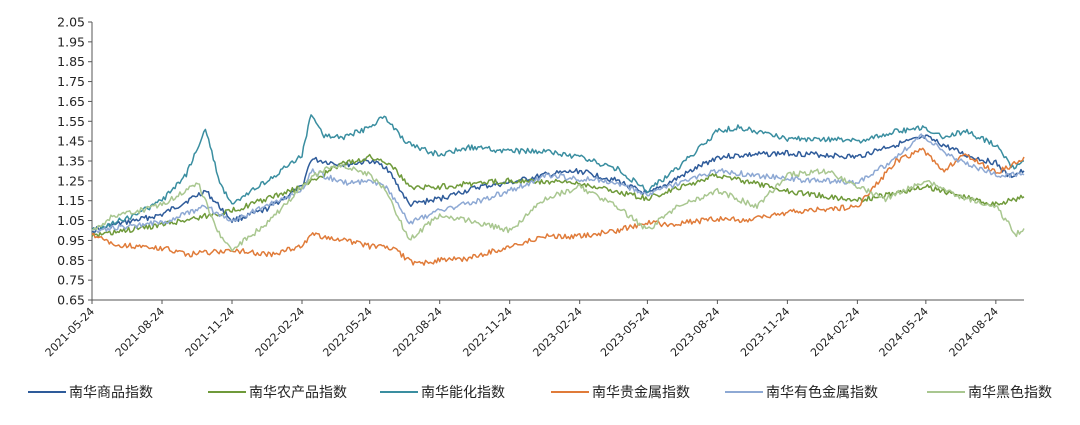  I want to click on legend-label: 南华有色金属指数, so click(822, 392).